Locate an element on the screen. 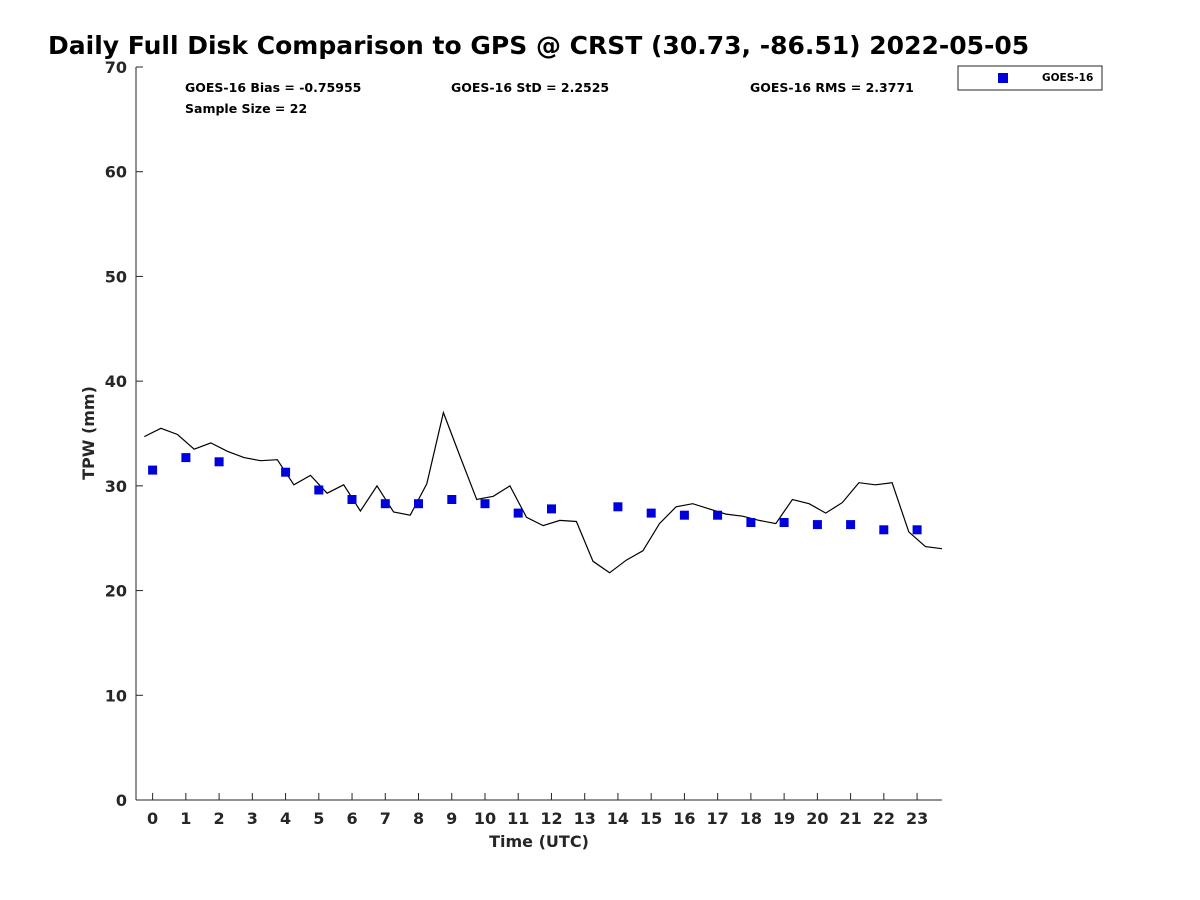  y-tick-label: 20 is located at coordinates (116, 591).